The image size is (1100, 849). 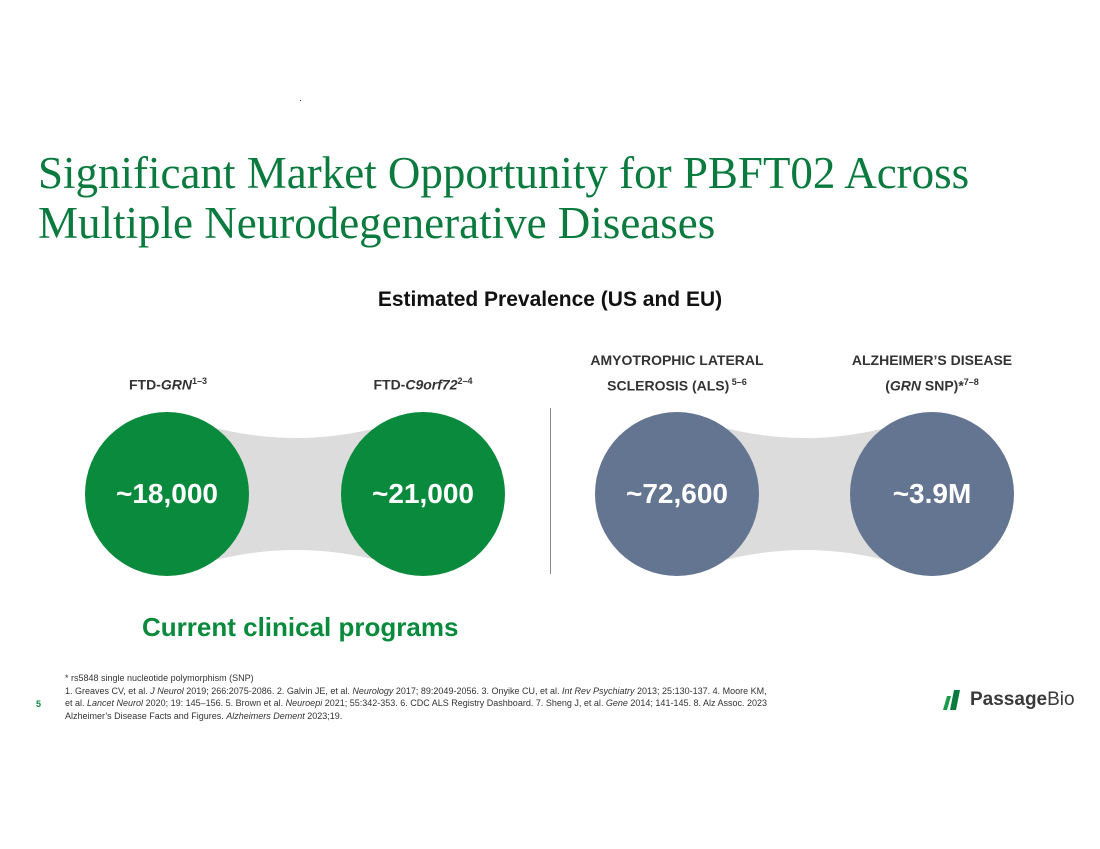 What do you see at coordinates (39, 704) in the screenshot?
I see `page-number: 5` at bounding box center [39, 704].